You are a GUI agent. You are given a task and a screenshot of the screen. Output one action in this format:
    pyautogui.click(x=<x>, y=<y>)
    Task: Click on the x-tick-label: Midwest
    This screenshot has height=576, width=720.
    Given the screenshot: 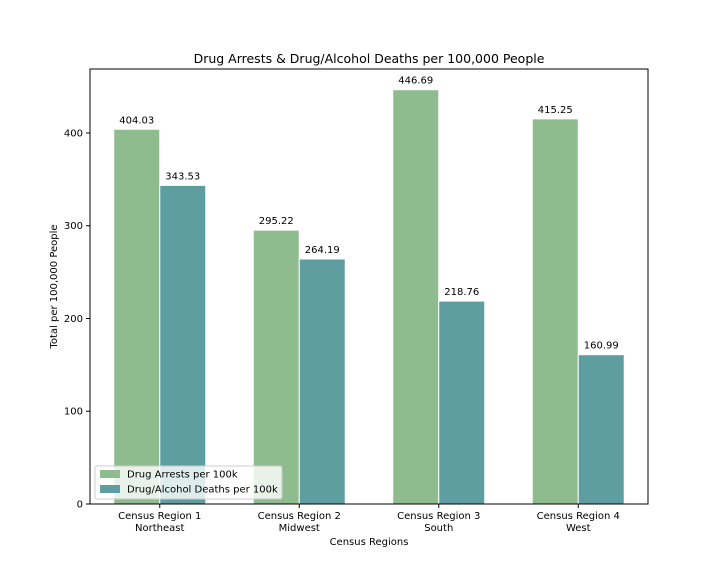 What is the action you would take?
    pyautogui.click(x=299, y=528)
    